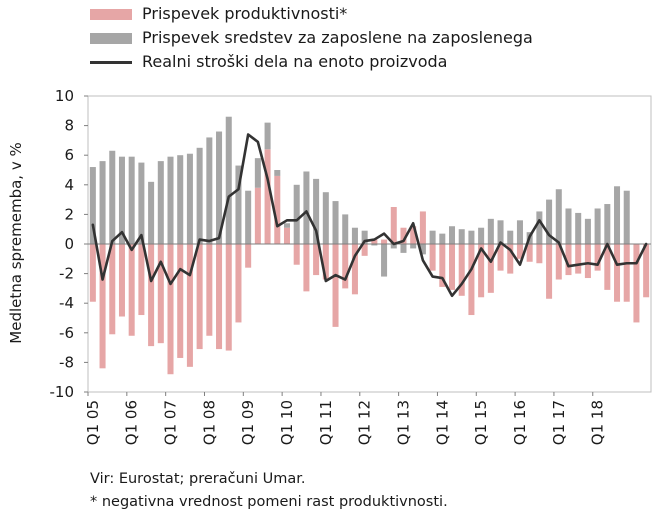  I want to click on y-tick-label: -6, so click(66, 333).